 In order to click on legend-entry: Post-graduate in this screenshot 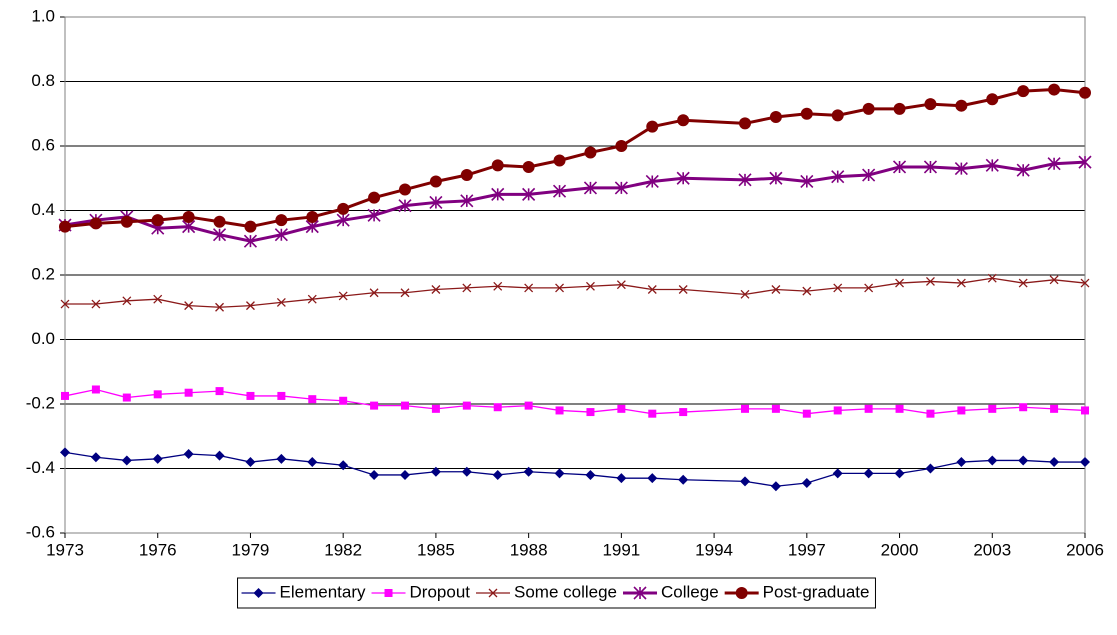, I will do `click(796, 591)`.